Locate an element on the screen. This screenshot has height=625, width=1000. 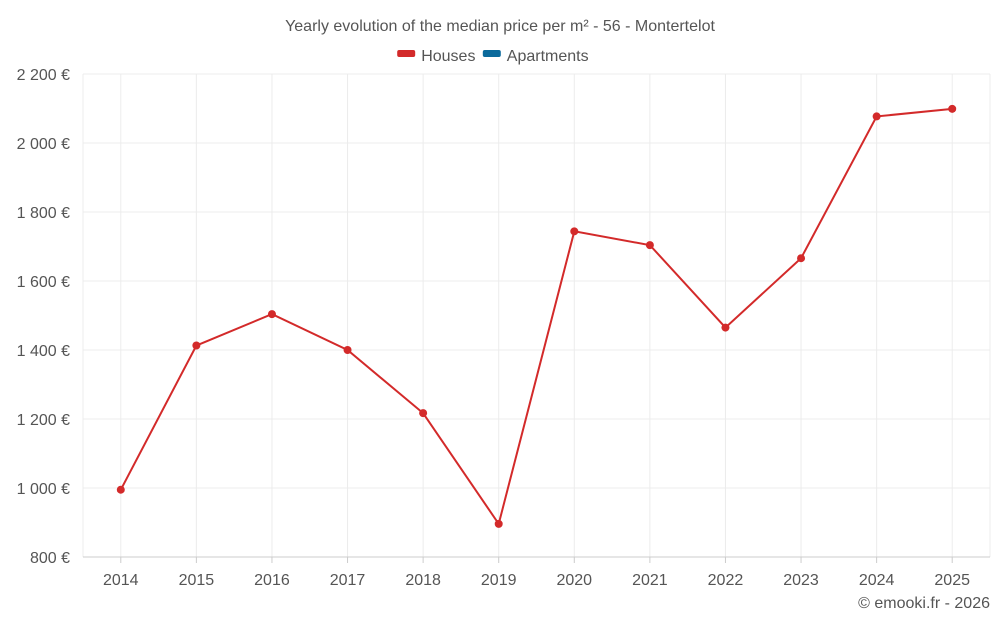
chart-legend: Houses Apartments is located at coordinates (493, 56).